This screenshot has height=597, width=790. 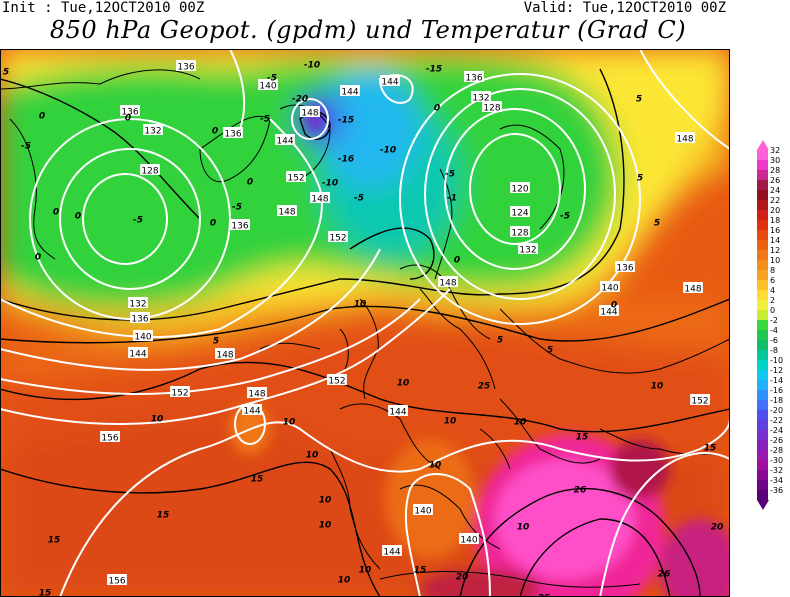 I want to click on temperature-label: -15, so click(x=434, y=70).